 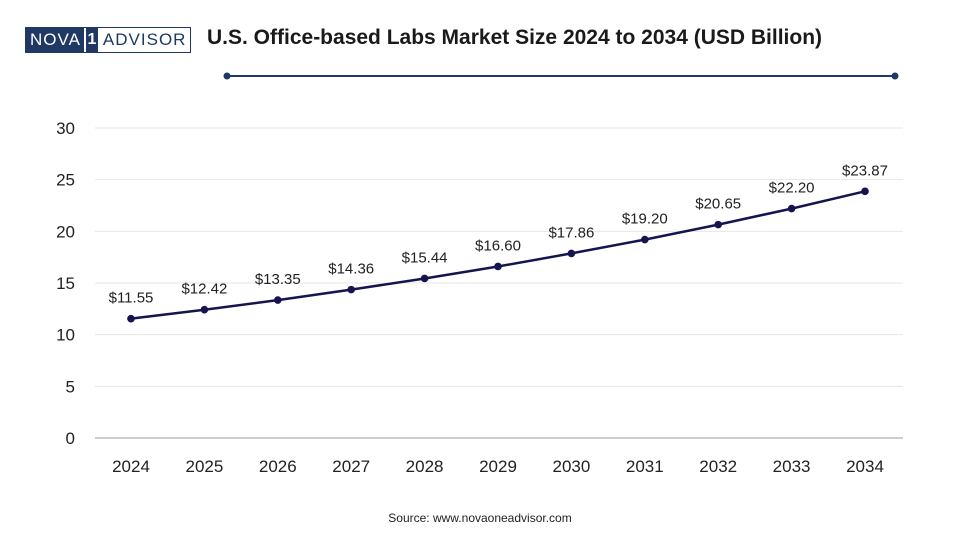 I want to click on x-tick-label: 2030, so click(x=571, y=466).